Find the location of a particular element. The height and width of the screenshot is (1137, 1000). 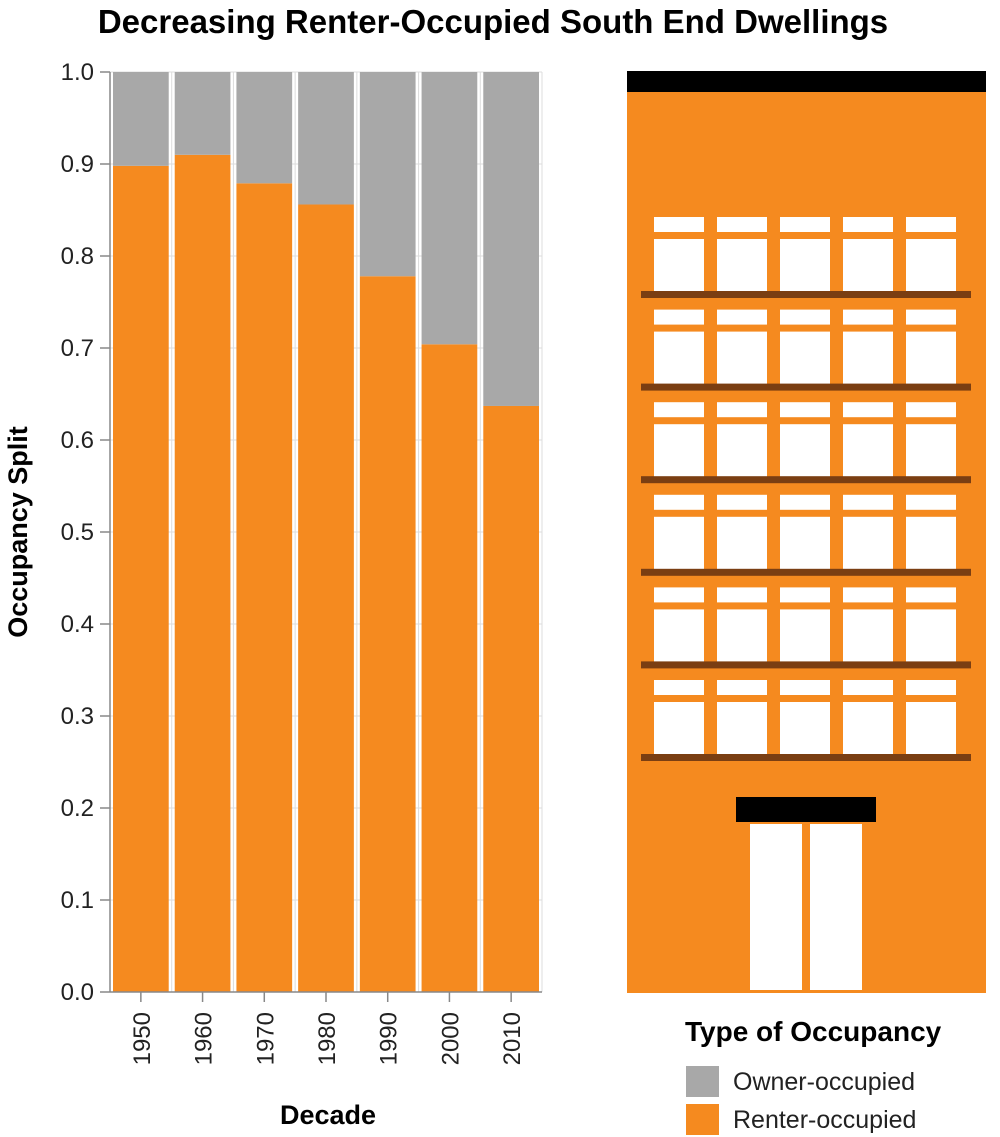

legend-swatch-owner is located at coordinates (702, 1081).